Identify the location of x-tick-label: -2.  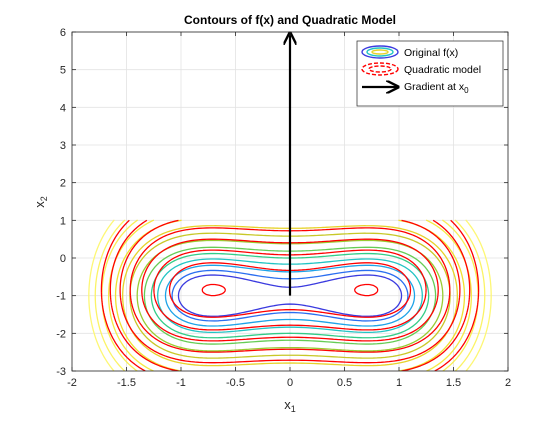
(72, 383).